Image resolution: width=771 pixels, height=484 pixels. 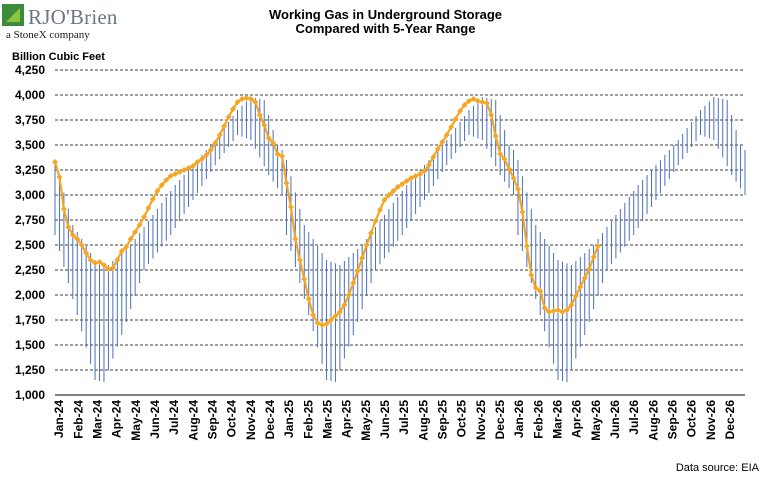 I want to click on y-tick-label: 1,500, so click(x=30, y=345).